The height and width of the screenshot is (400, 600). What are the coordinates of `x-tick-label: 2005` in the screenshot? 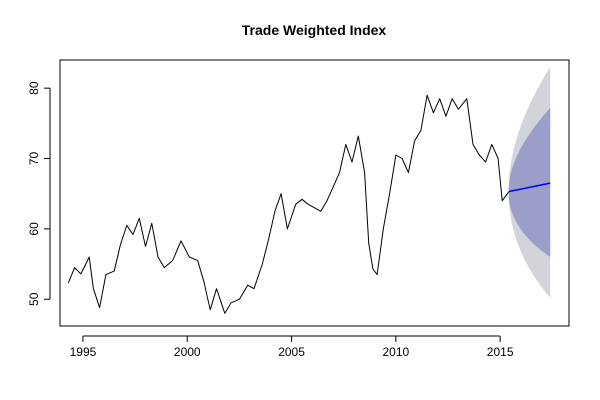 It's located at (291, 352).